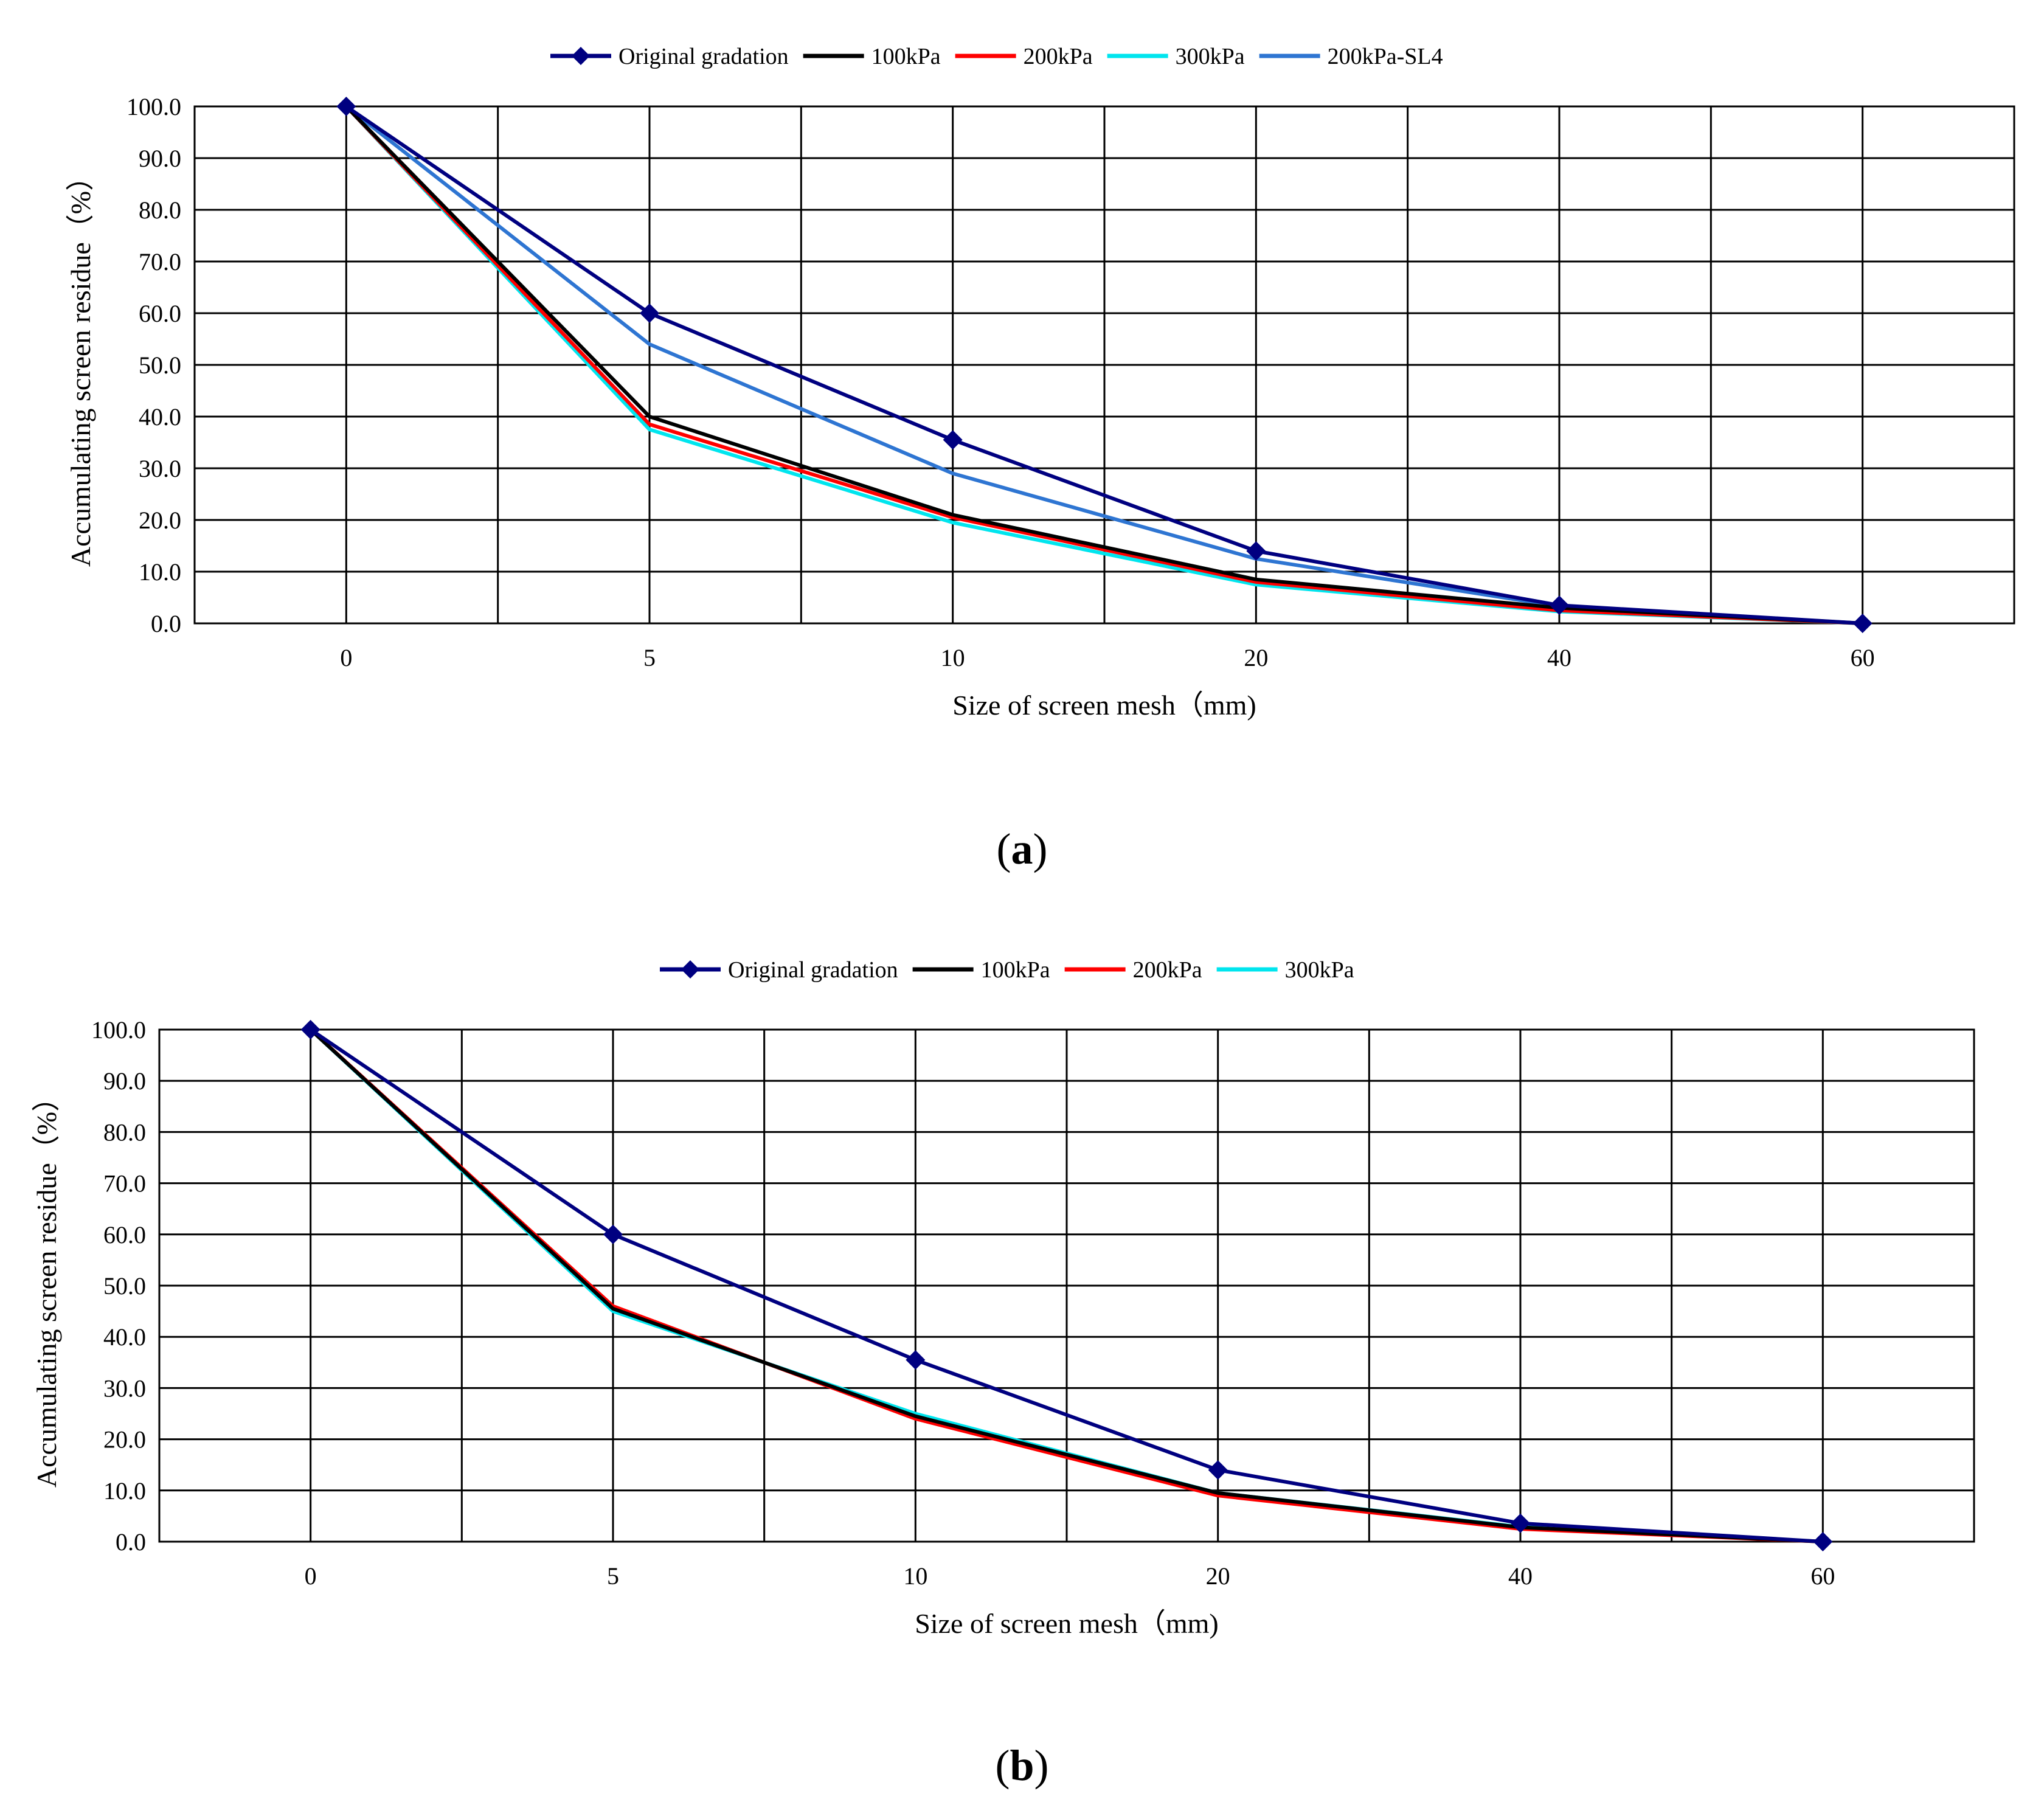  What do you see at coordinates (1385, 56) in the screenshot?
I see `legend-label: 200kPa-SL4` at bounding box center [1385, 56].